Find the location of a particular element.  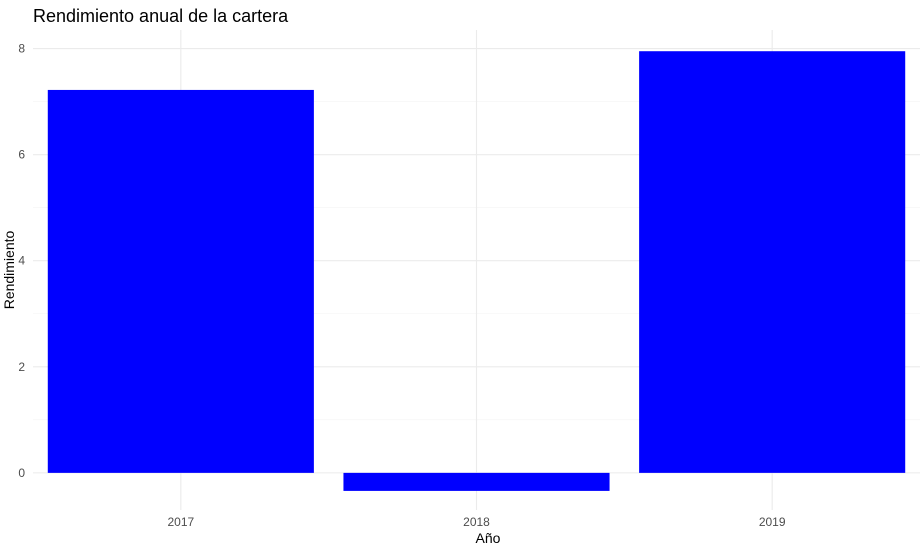

x-tick-label: 2017 is located at coordinates (180, 522).